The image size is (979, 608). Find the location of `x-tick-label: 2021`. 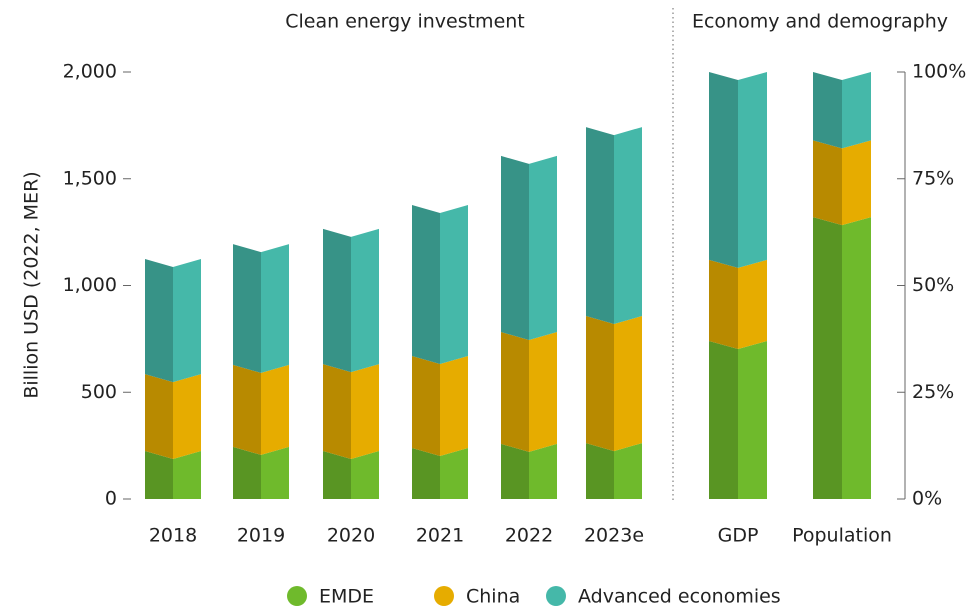

x-tick-label: 2021 is located at coordinates (440, 536).